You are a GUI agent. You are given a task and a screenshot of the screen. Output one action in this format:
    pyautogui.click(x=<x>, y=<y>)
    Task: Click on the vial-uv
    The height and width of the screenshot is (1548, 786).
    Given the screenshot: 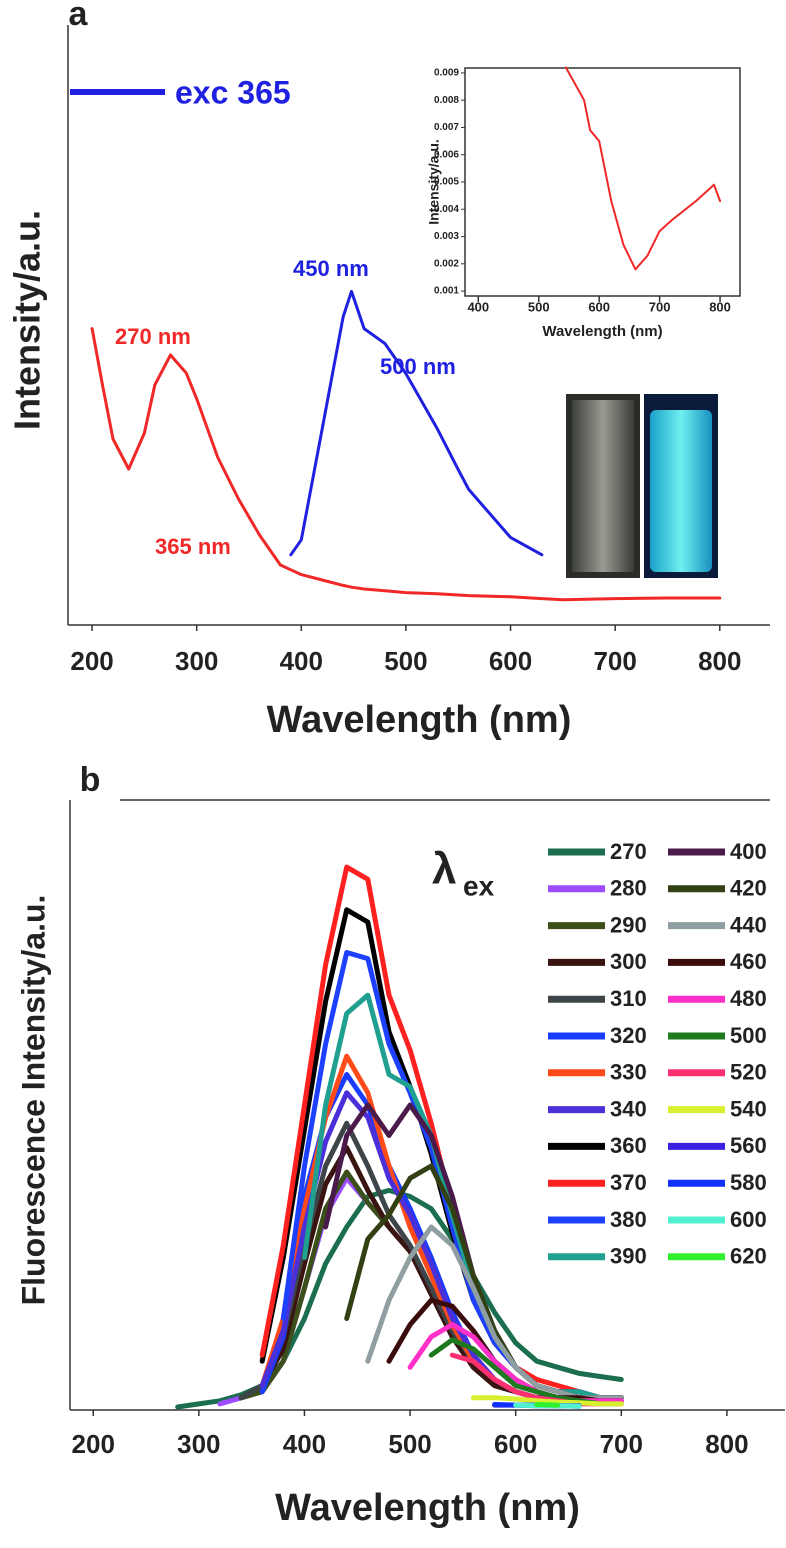 What is the action you would take?
    pyautogui.click(x=681, y=491)
    